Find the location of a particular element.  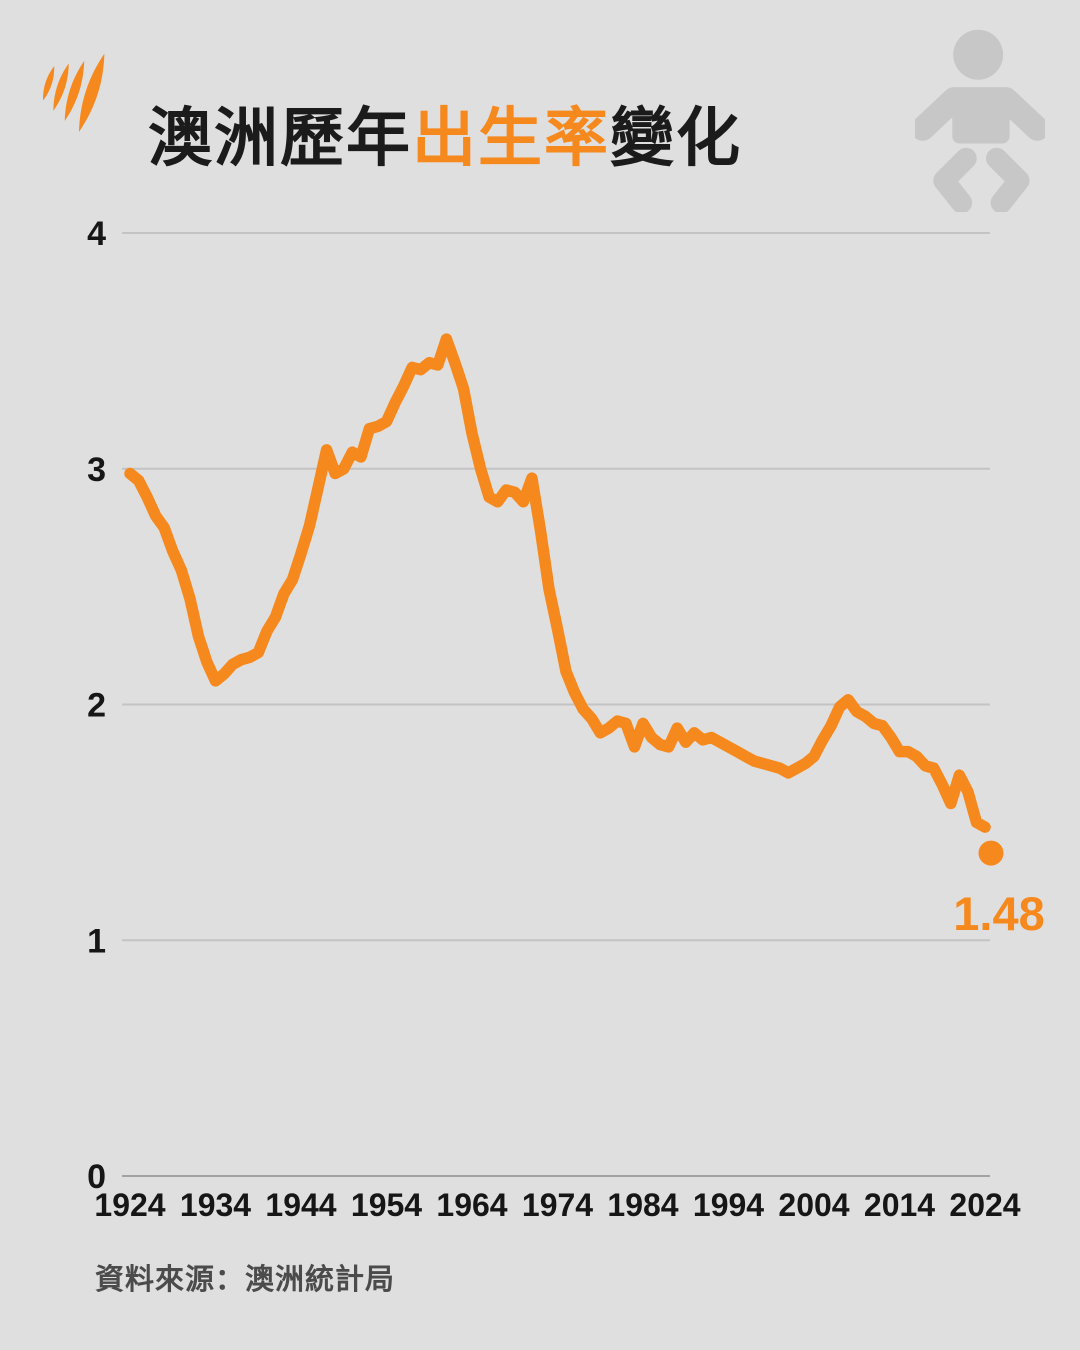

x-tick-label: 2014 is located at coordinates (899, 1205).